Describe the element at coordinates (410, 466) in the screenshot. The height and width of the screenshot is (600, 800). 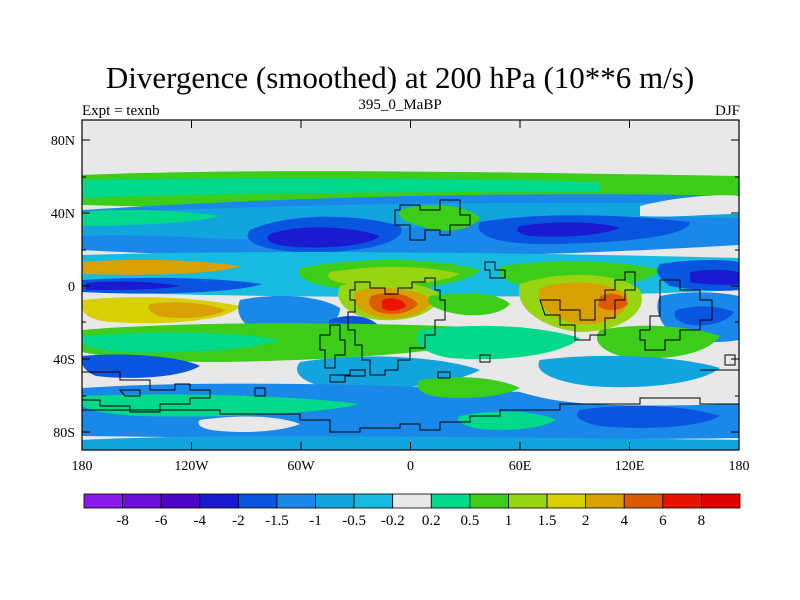
I see `lon-label-0: 0` at that location.